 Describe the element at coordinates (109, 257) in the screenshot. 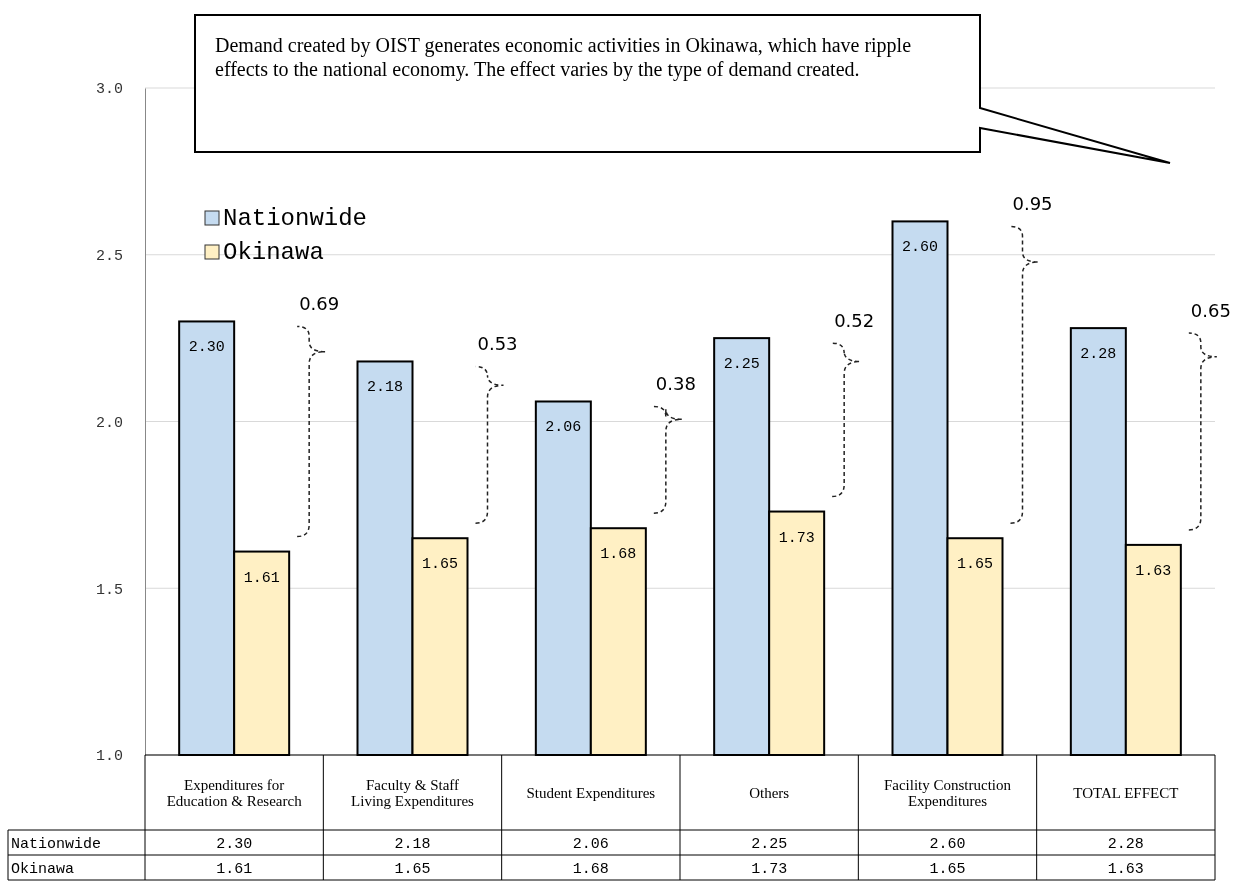

I see `y-tick-label: 2.5` at that location.